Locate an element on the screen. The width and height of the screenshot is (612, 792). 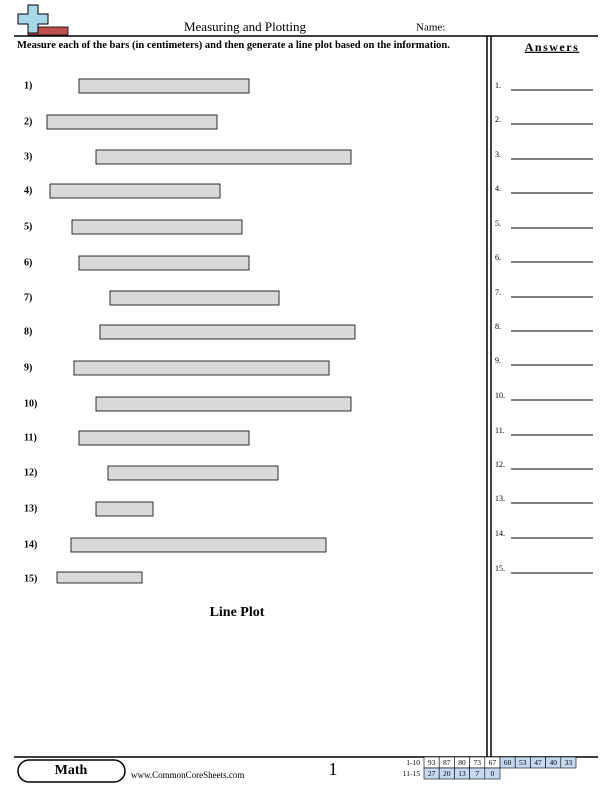
answer-label: 3. is located at coordinates (498, 154).